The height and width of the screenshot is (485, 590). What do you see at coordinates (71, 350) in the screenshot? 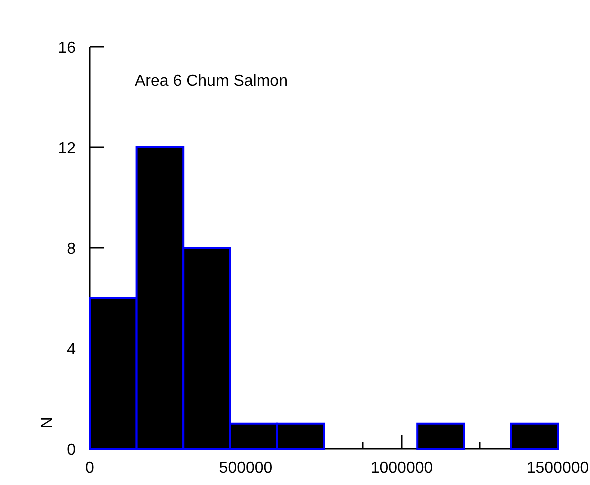
I see `y-tick-label: 4` at bounding box center [71, 350].